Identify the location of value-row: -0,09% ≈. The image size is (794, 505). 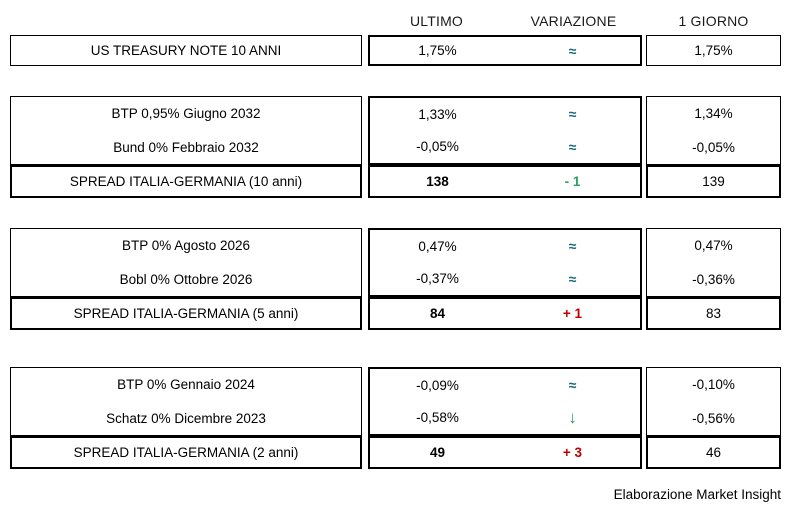
(505, 385).